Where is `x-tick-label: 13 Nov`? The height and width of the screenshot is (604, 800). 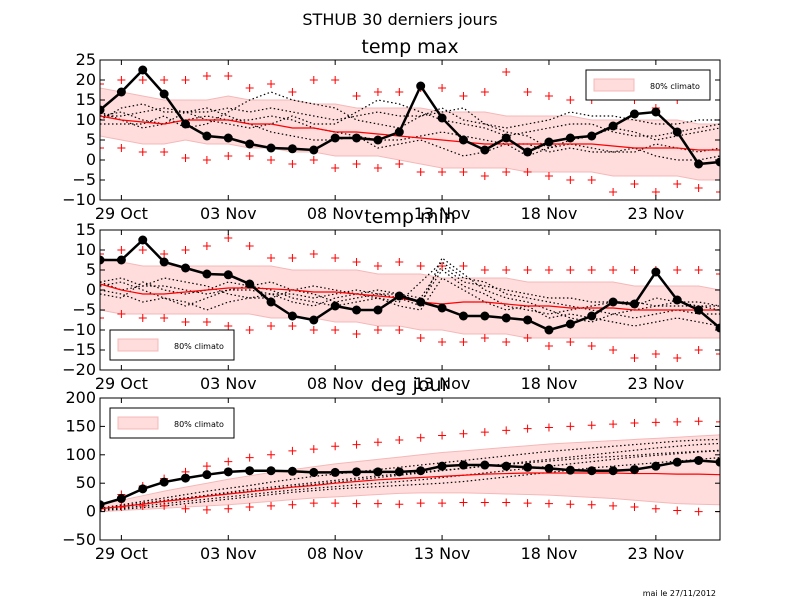
x-tick-label: 13 Nov is located at coordinates (442, 383).